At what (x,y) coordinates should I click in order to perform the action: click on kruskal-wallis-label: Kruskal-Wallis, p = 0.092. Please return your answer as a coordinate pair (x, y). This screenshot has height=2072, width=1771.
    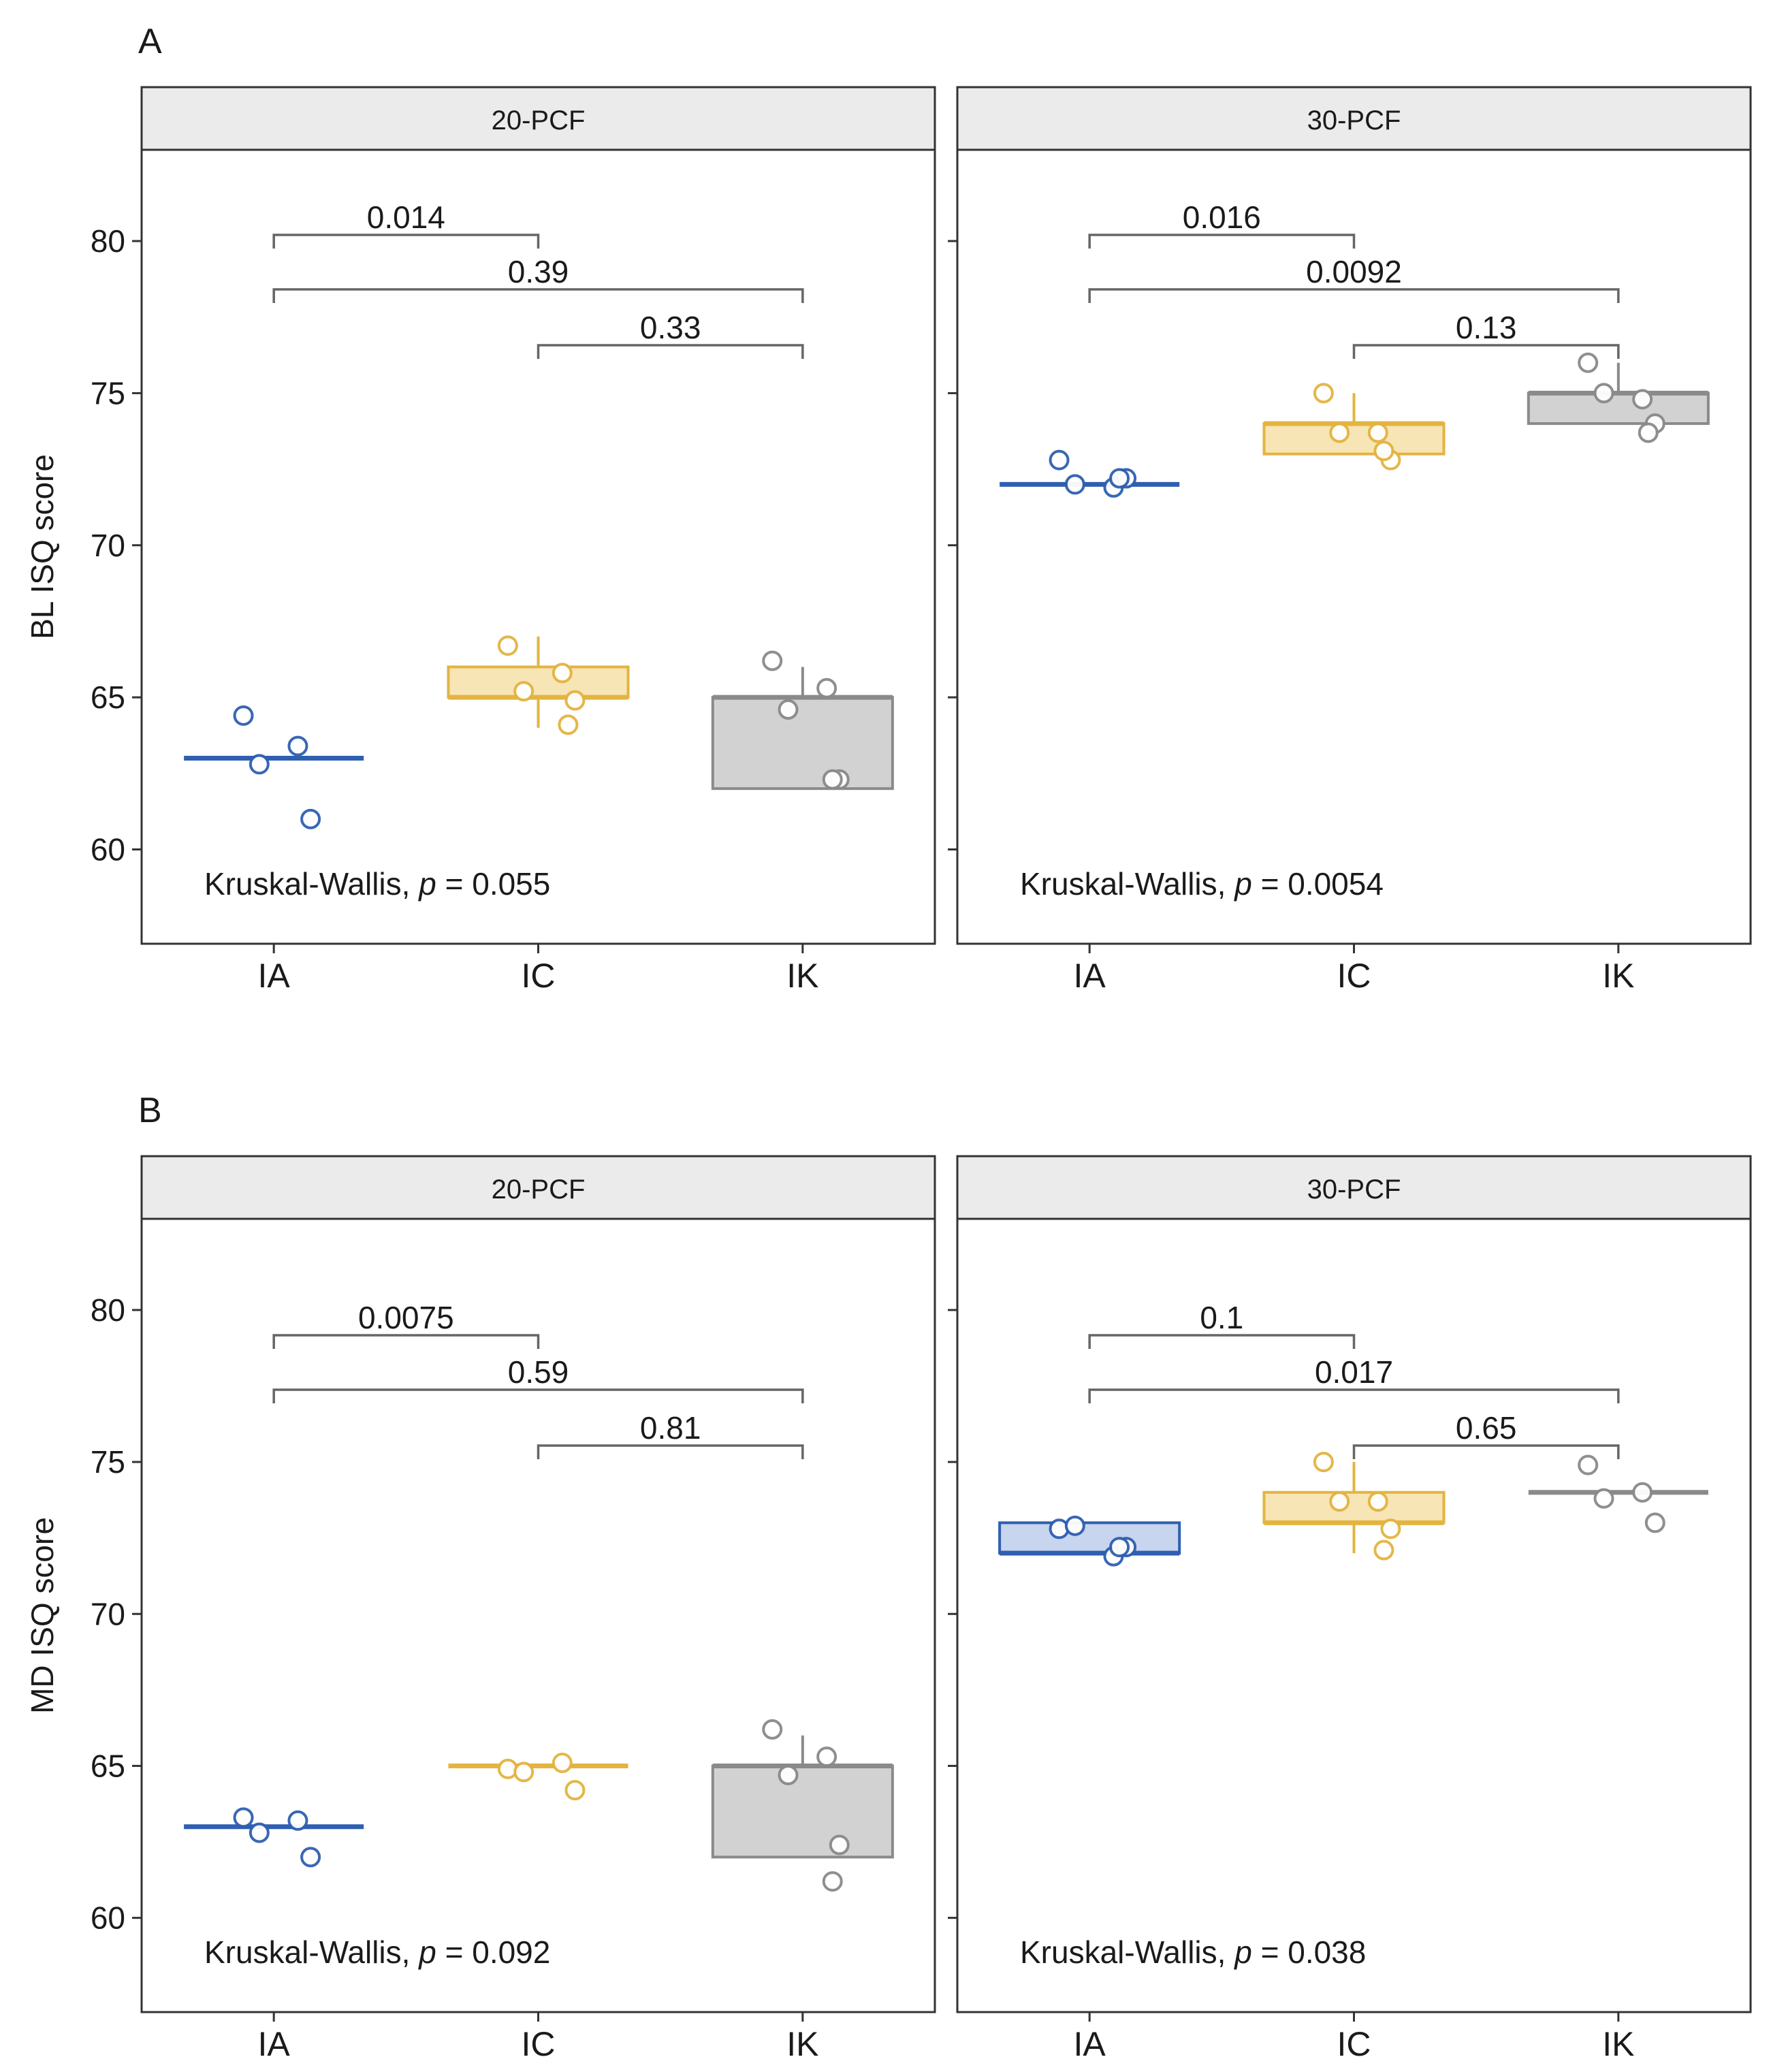
    Looking at the image, I should click on (377, 1952).